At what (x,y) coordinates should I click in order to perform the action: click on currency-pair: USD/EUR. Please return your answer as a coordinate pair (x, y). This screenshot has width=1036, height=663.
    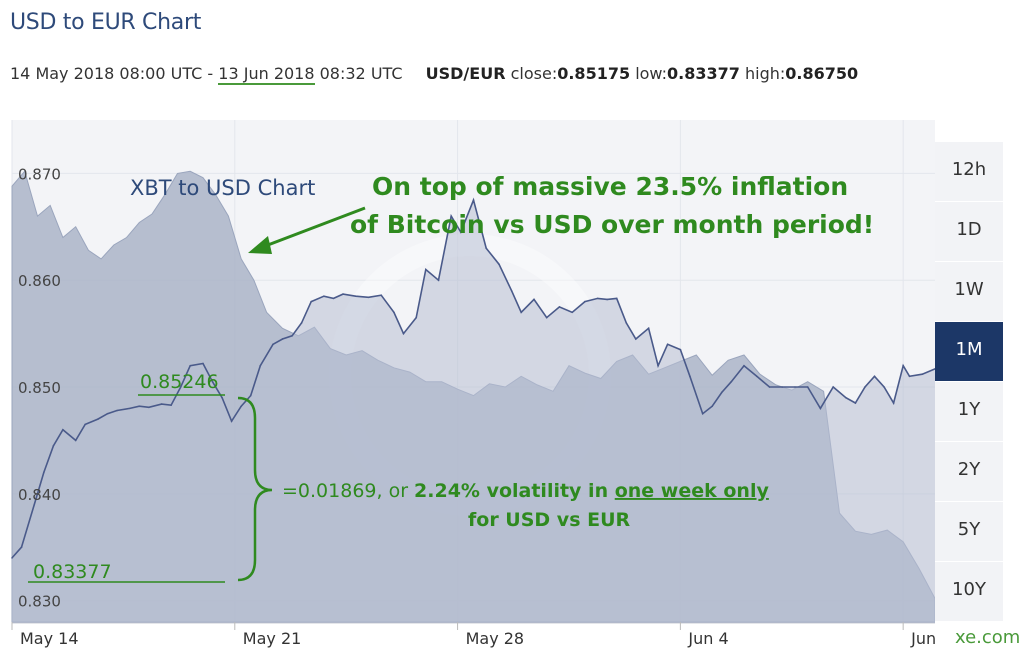
    Looking at the image, I should click on (465, 73).